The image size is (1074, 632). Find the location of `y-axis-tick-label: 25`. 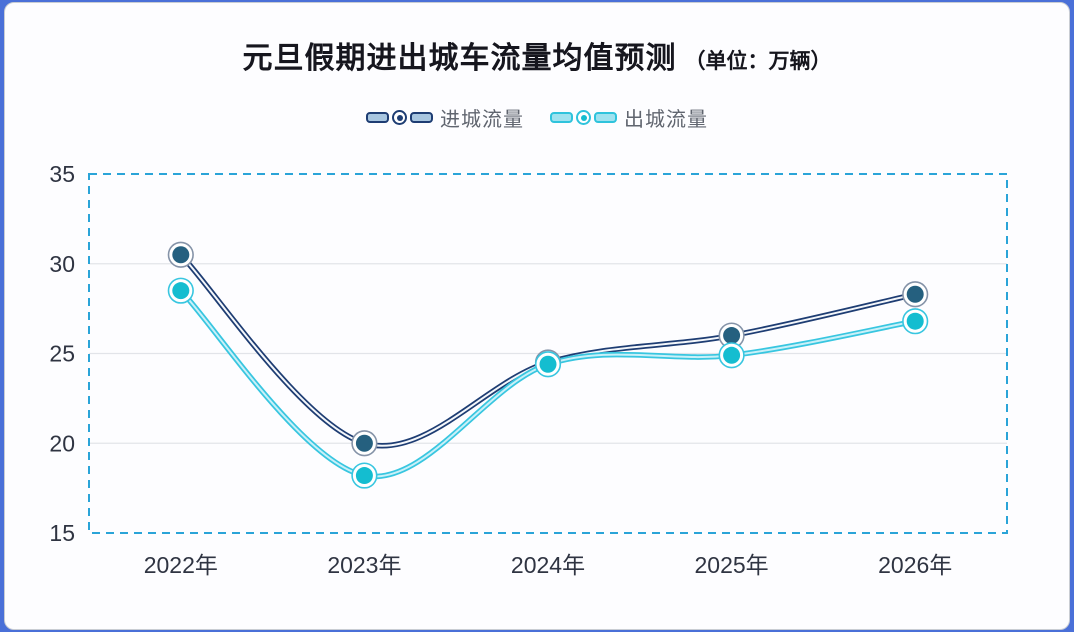

y-axis-tick-label: 25 is located at coordinates (62, 354).